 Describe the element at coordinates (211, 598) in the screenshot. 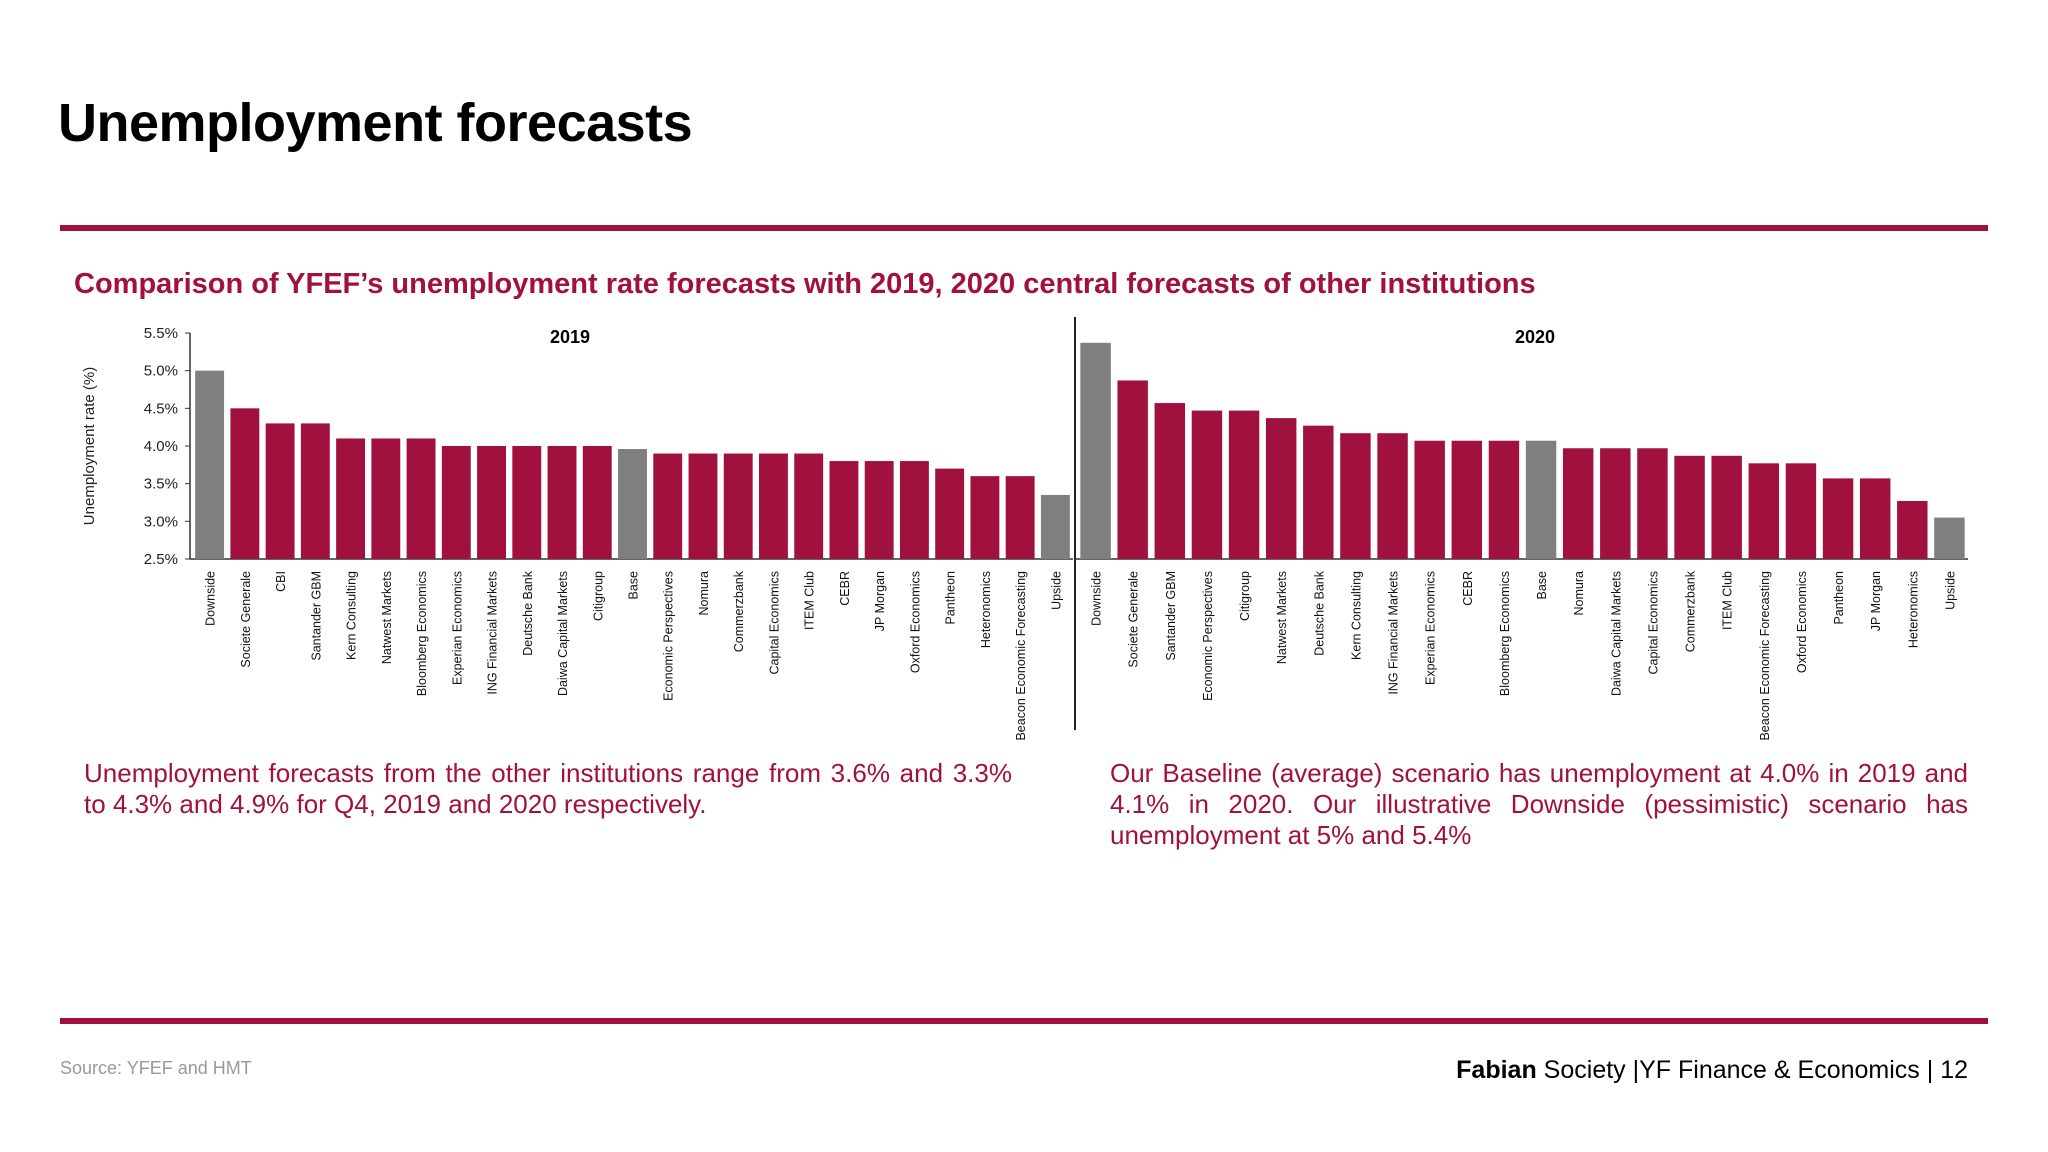

I see `x-tick-label: Downside` at that location.